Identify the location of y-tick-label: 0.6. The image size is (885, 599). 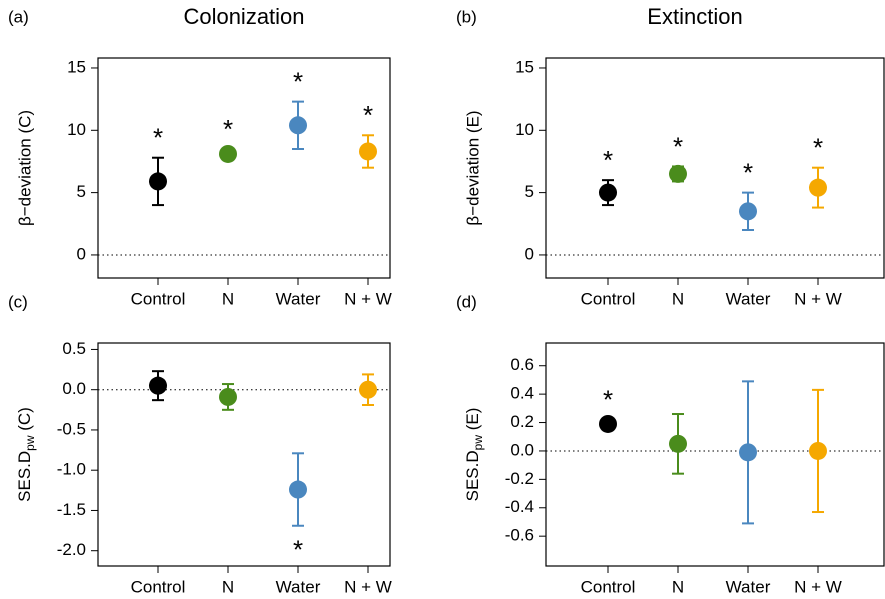
(522, 364).